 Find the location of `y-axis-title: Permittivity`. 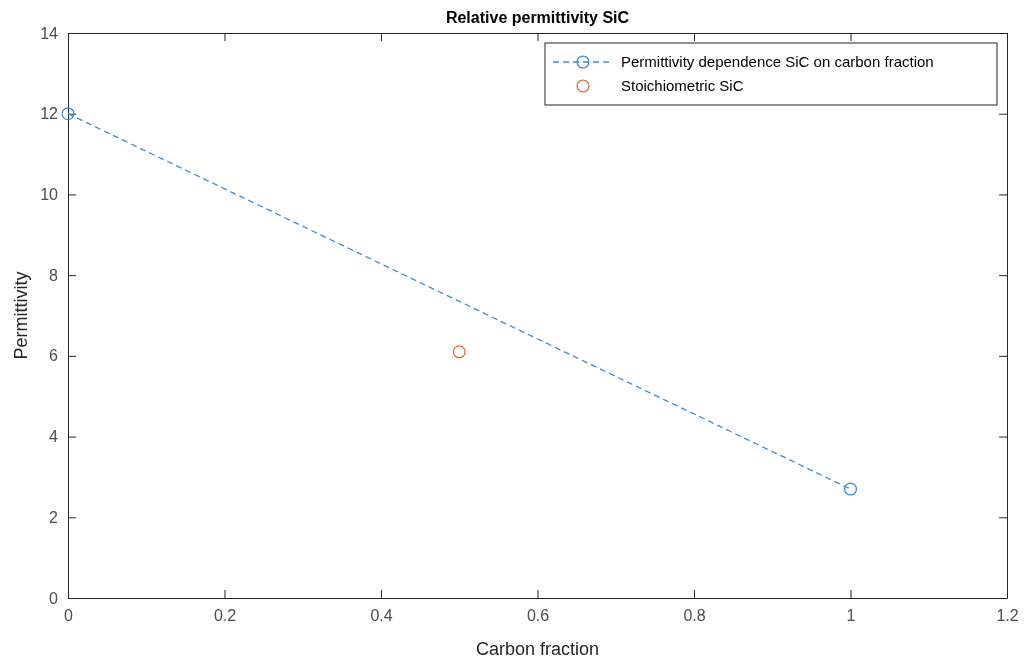

y-axis-title: Permittivity is located at coordinates (21, 315).